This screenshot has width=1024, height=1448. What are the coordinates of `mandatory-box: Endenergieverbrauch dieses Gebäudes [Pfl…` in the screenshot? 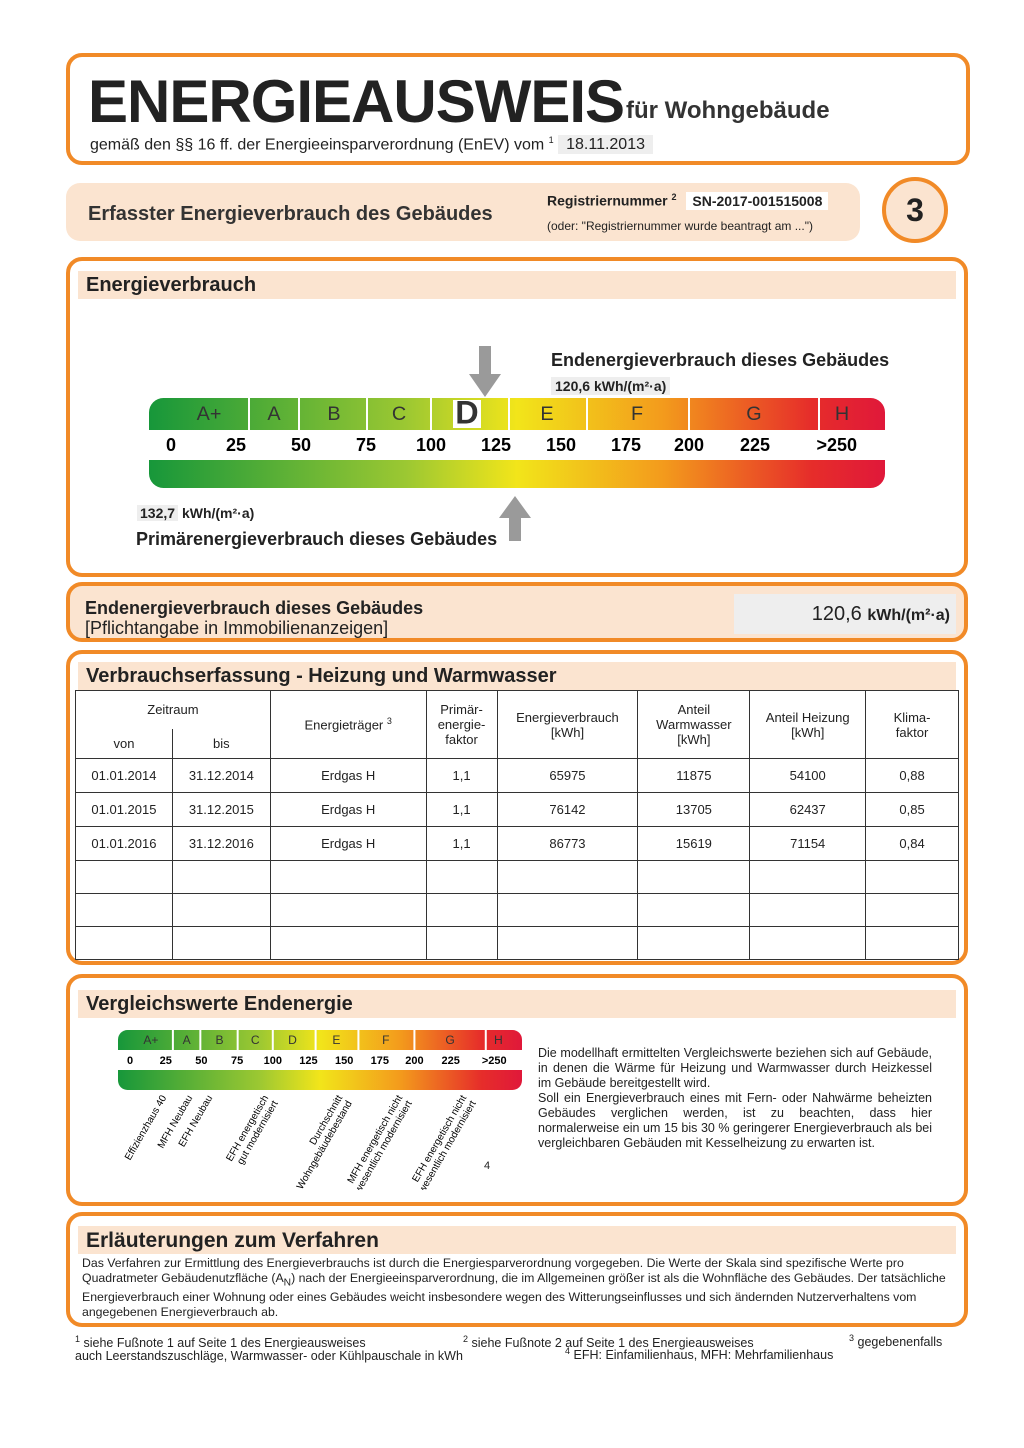 It's located at (517, 612).